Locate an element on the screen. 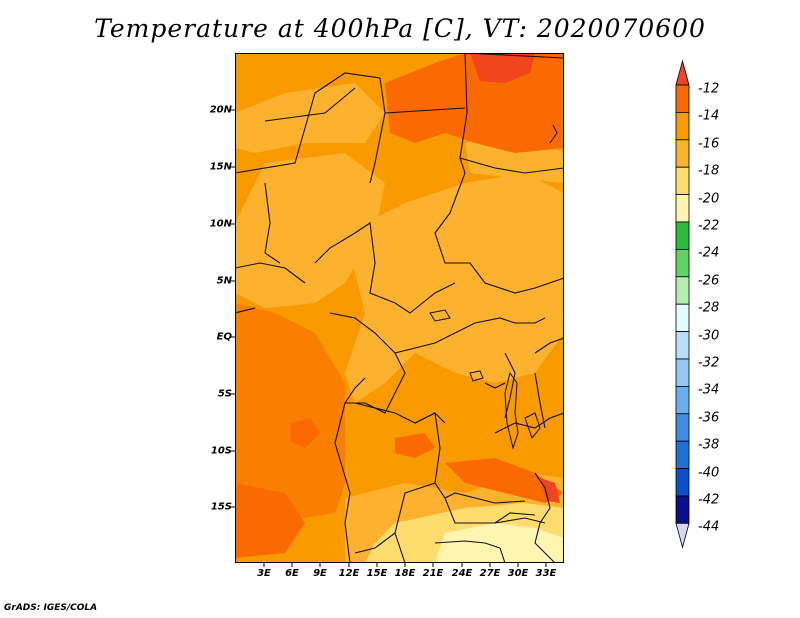 The image size is (800, 618). field-hot-southeast is located at coordinates (550, 490).